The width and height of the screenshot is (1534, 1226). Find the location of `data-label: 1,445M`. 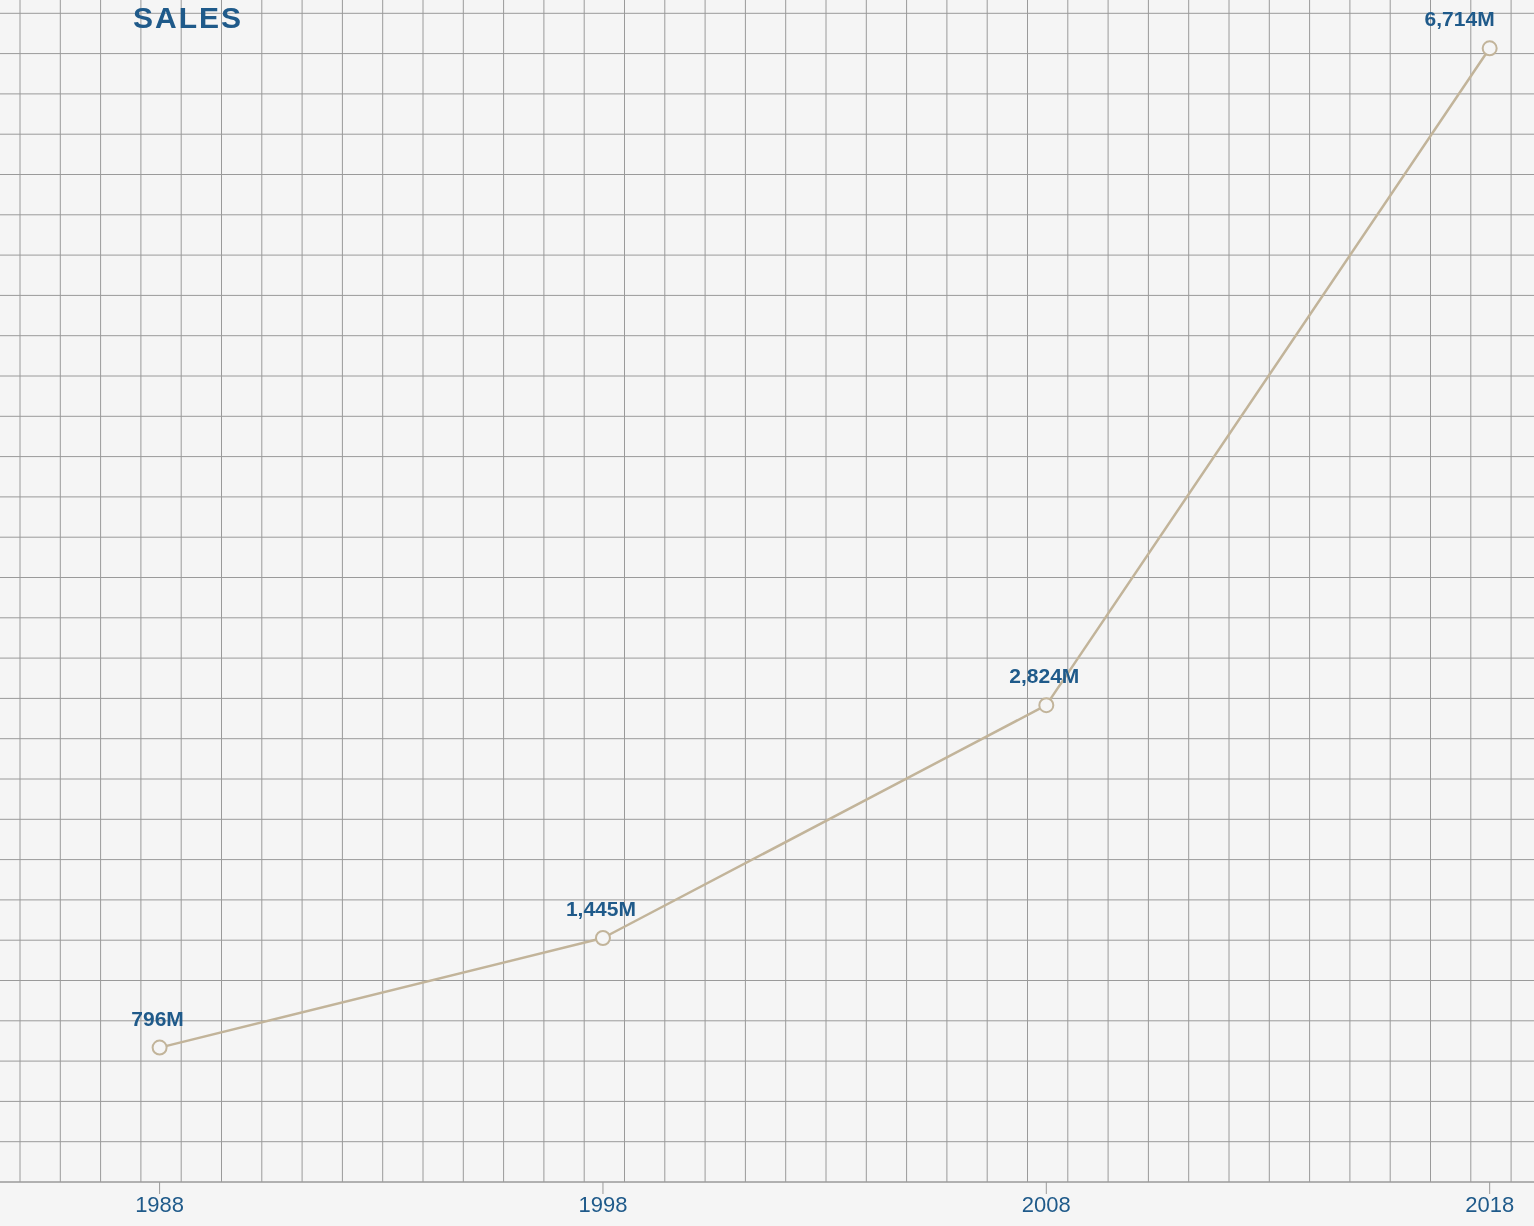

data-label: 1,445M is located at coordinates (600, 908).